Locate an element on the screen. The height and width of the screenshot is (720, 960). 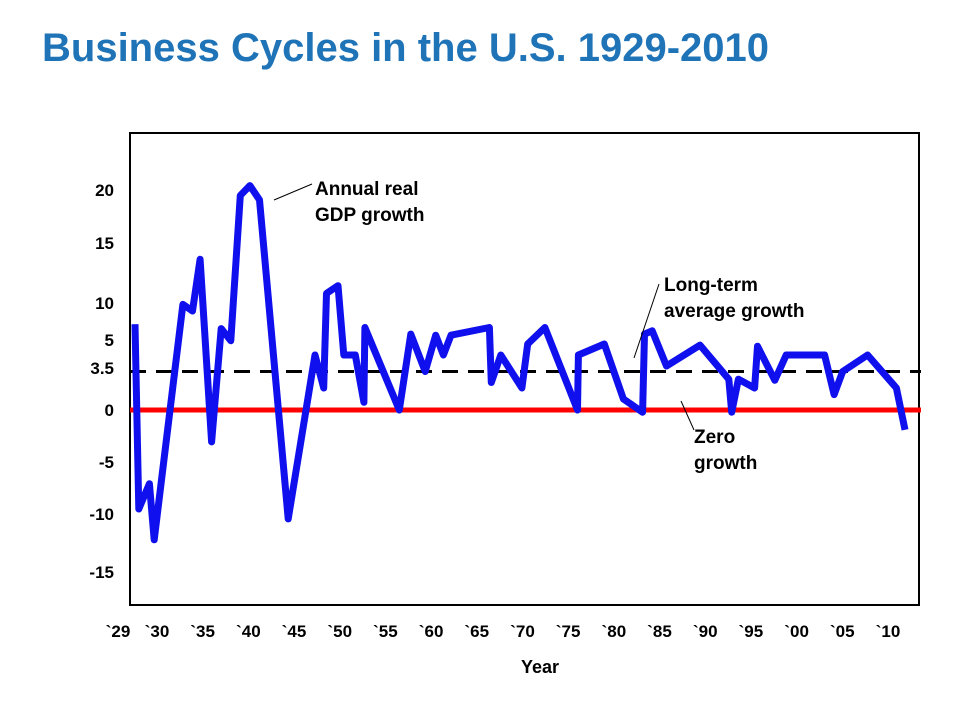
y-tick-label: 20 is located at coordinates (104, 190).